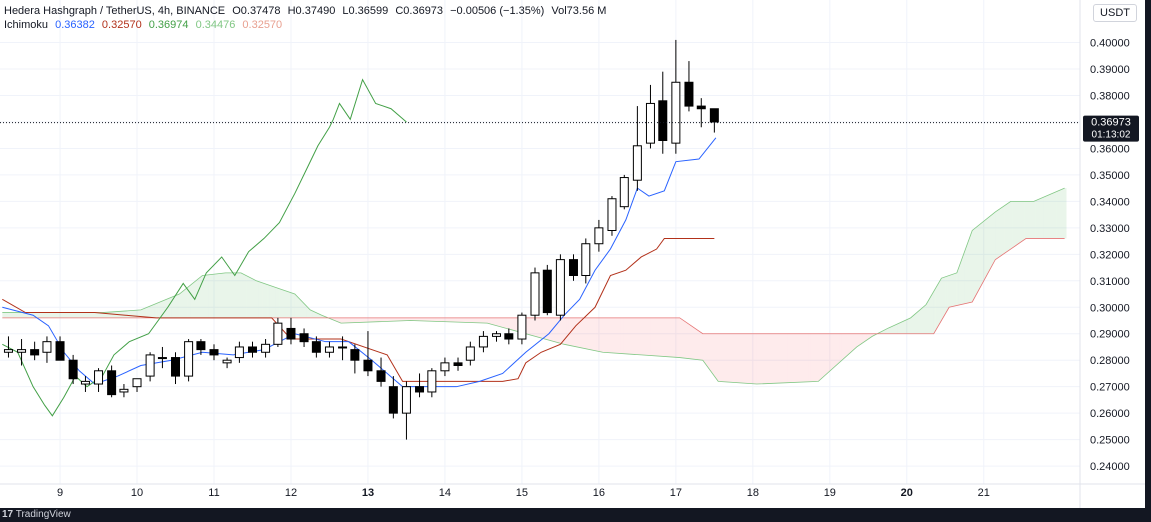 The width and height of the screenshot is (1151, 522). Describe the element at coordinates (115, 11) in the screenshot. I see `symbol-title: Hedera Hashgraph / TetherUS, 4h, BINANCE` at that location.